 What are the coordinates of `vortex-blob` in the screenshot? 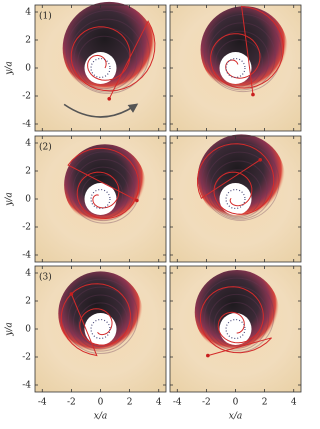 It's located at (241, 178).